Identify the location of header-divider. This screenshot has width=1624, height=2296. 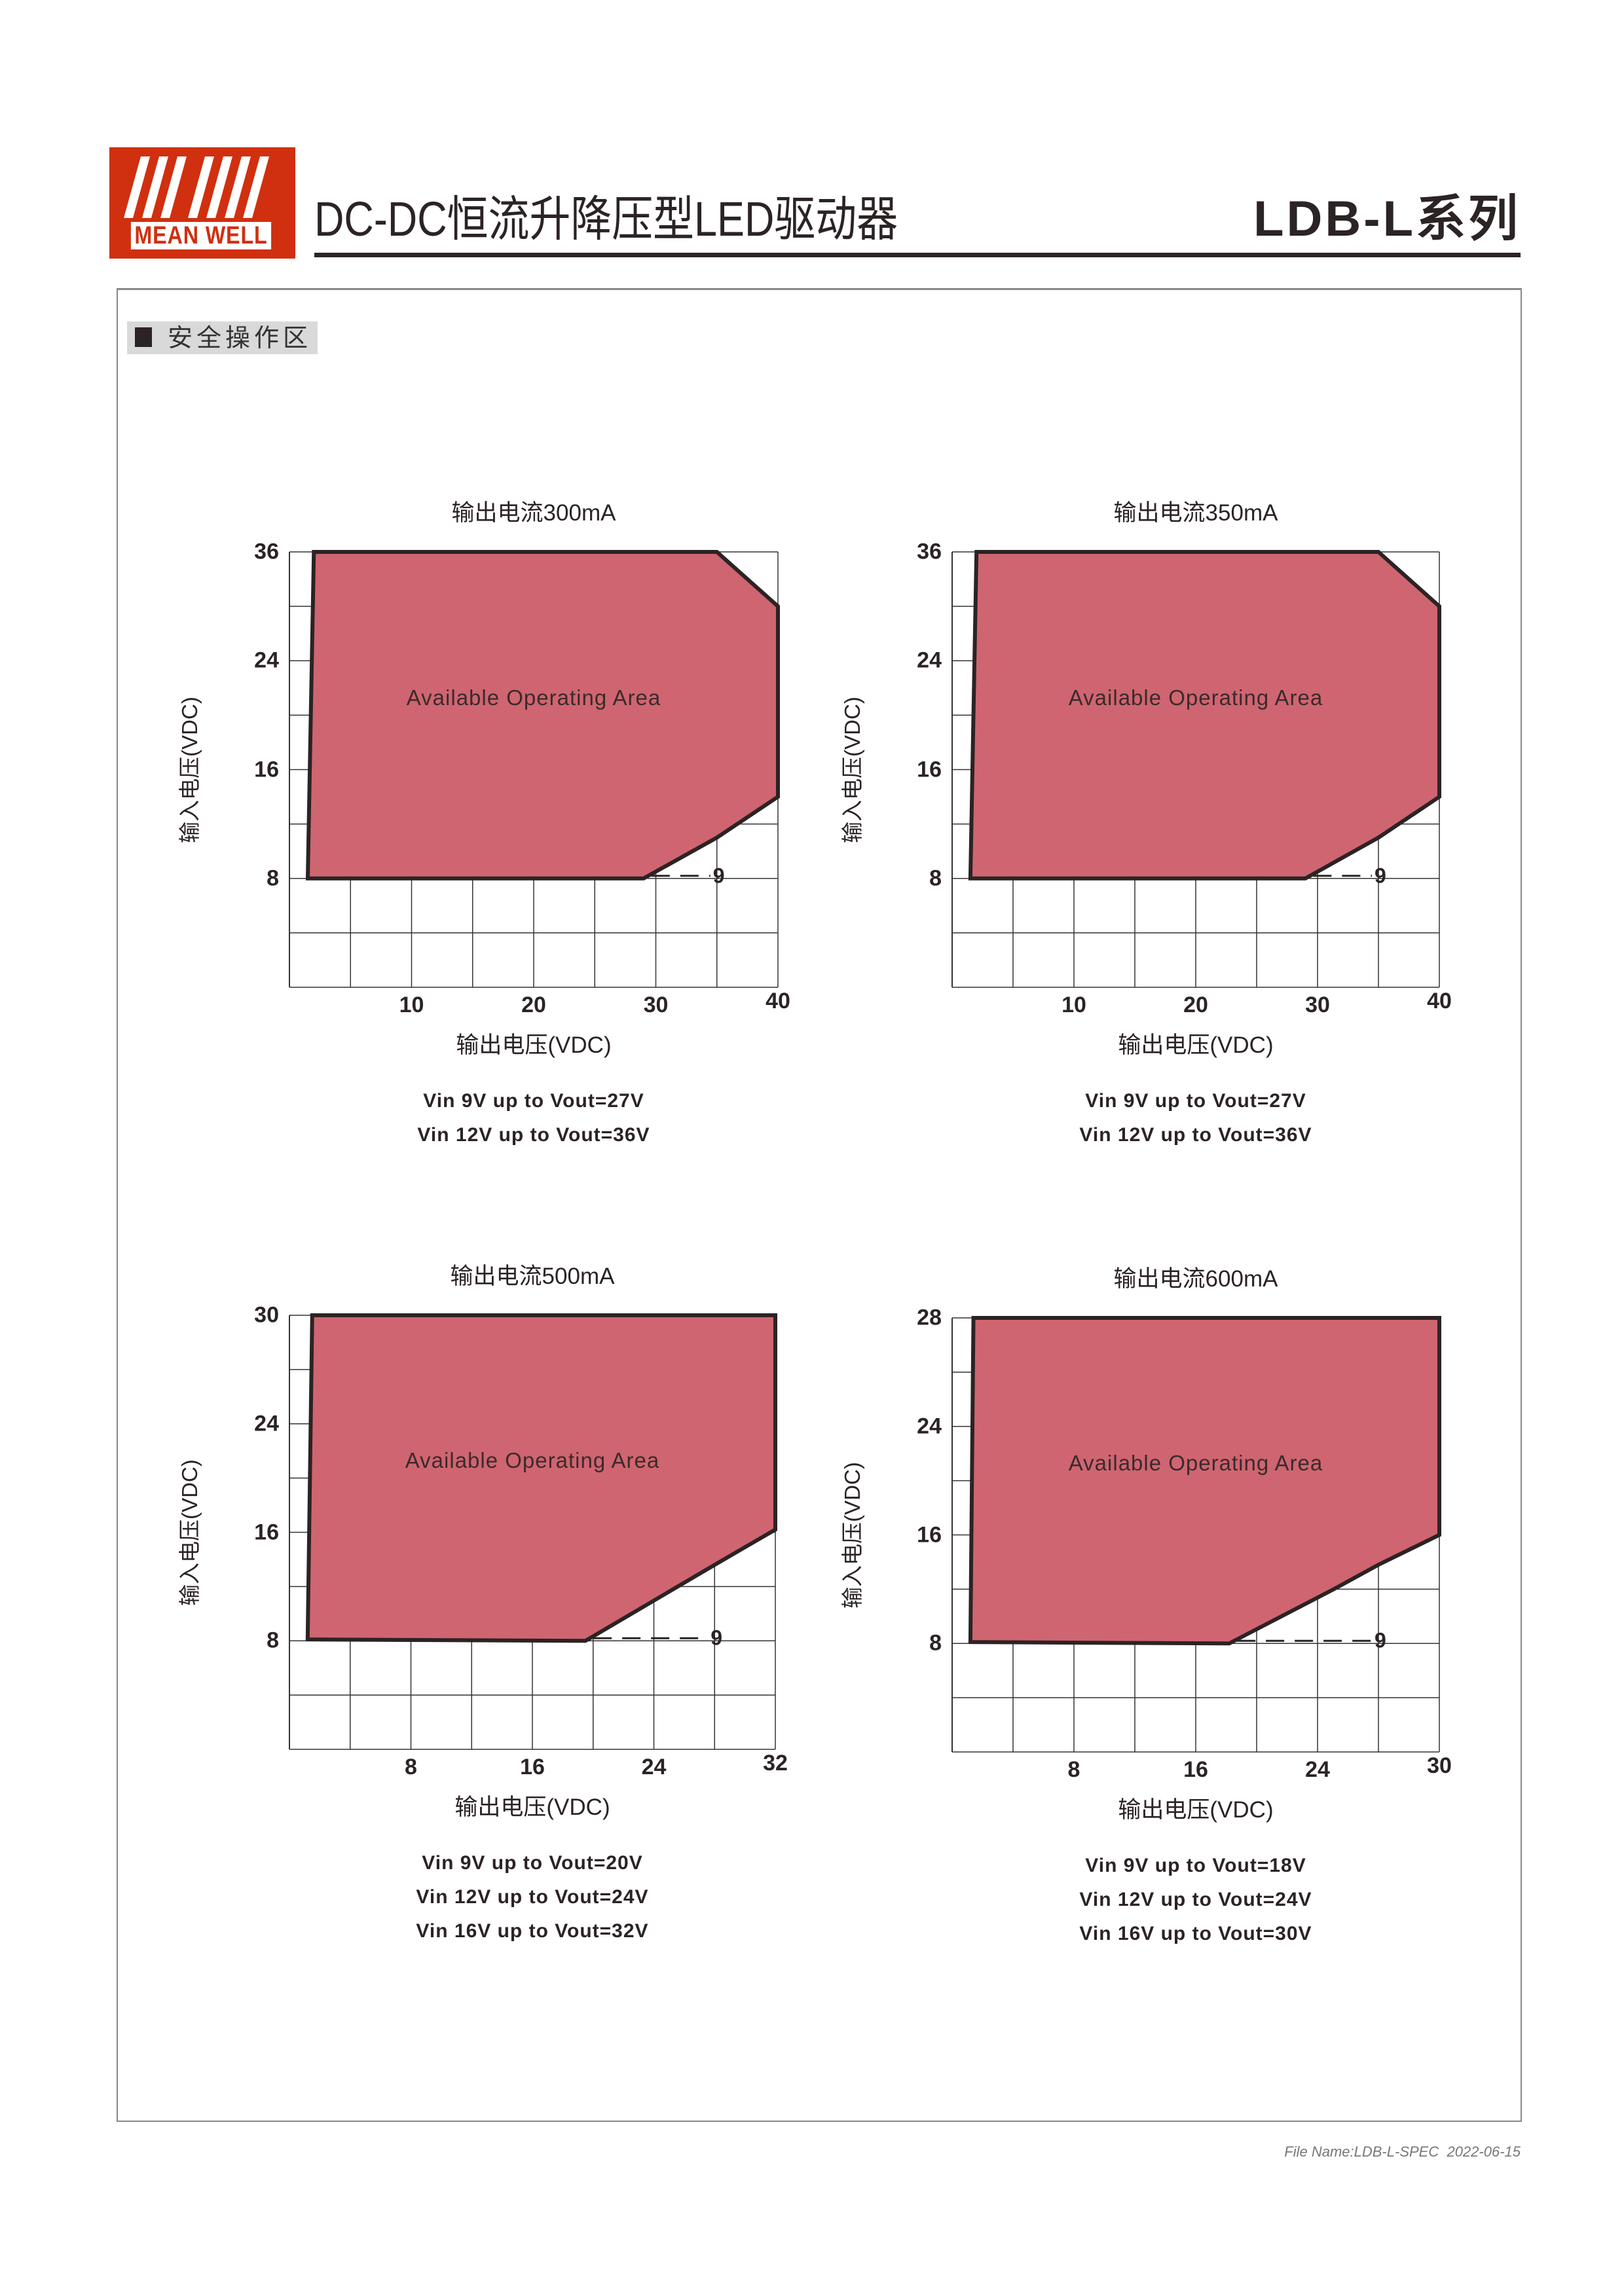
(917, 255).